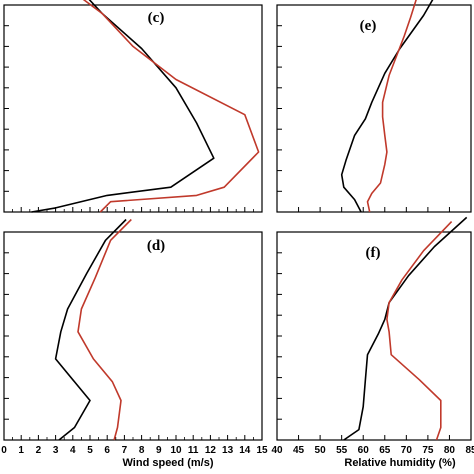 The image size is (474, 474). What do you see at coordinates (168, 463) in the screenshot?
I see `x-axis-title: Wind speed (m/s)` at bounding box center [168, 463].